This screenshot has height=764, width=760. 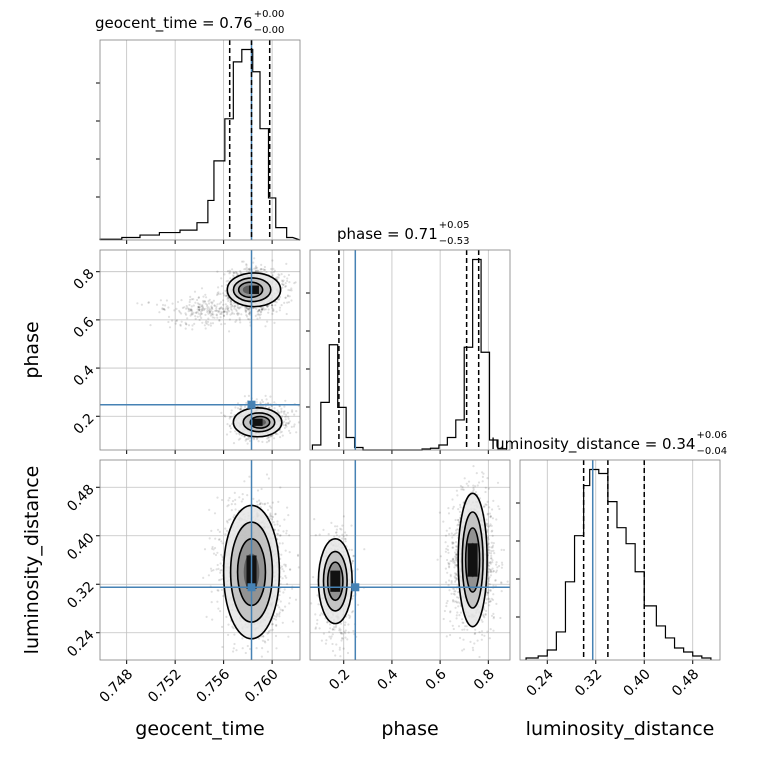 What do you see at coordinates (410, 350) in the screenshot?
I see `hist-phase-frame` at bounding box center [410, 350].